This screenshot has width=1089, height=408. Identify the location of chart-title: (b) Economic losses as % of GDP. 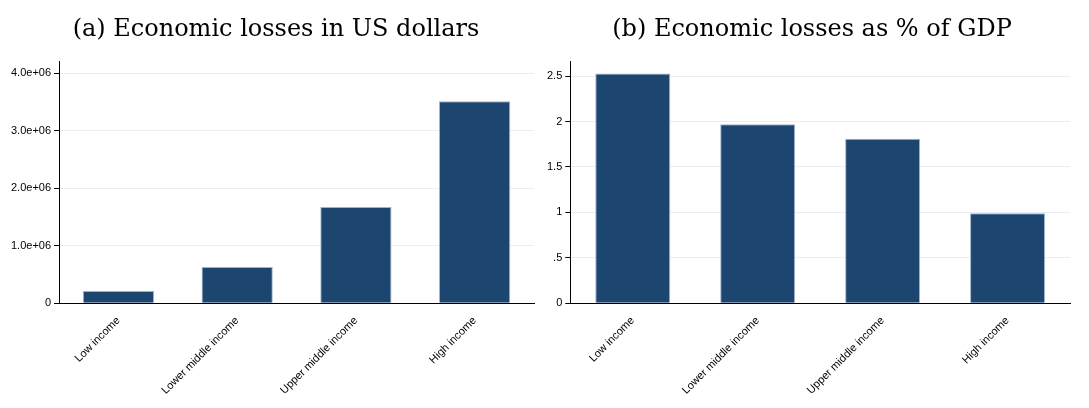
(812, 28).